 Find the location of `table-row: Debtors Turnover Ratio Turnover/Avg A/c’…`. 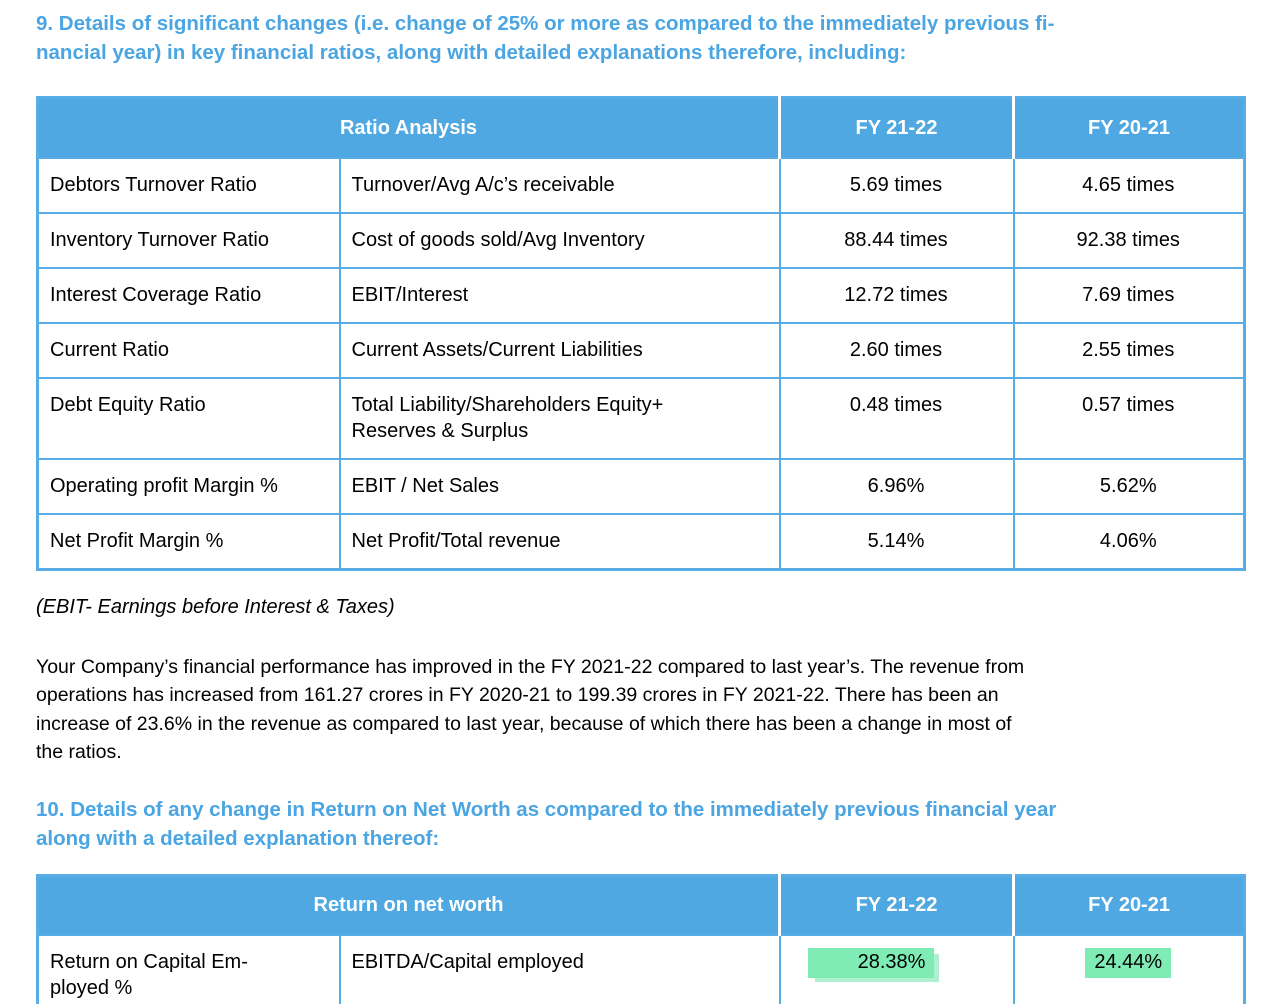

table-row: Debtors Turnover Ratio Turnover/Avg A/c’… is located at coordinates (641, 185).